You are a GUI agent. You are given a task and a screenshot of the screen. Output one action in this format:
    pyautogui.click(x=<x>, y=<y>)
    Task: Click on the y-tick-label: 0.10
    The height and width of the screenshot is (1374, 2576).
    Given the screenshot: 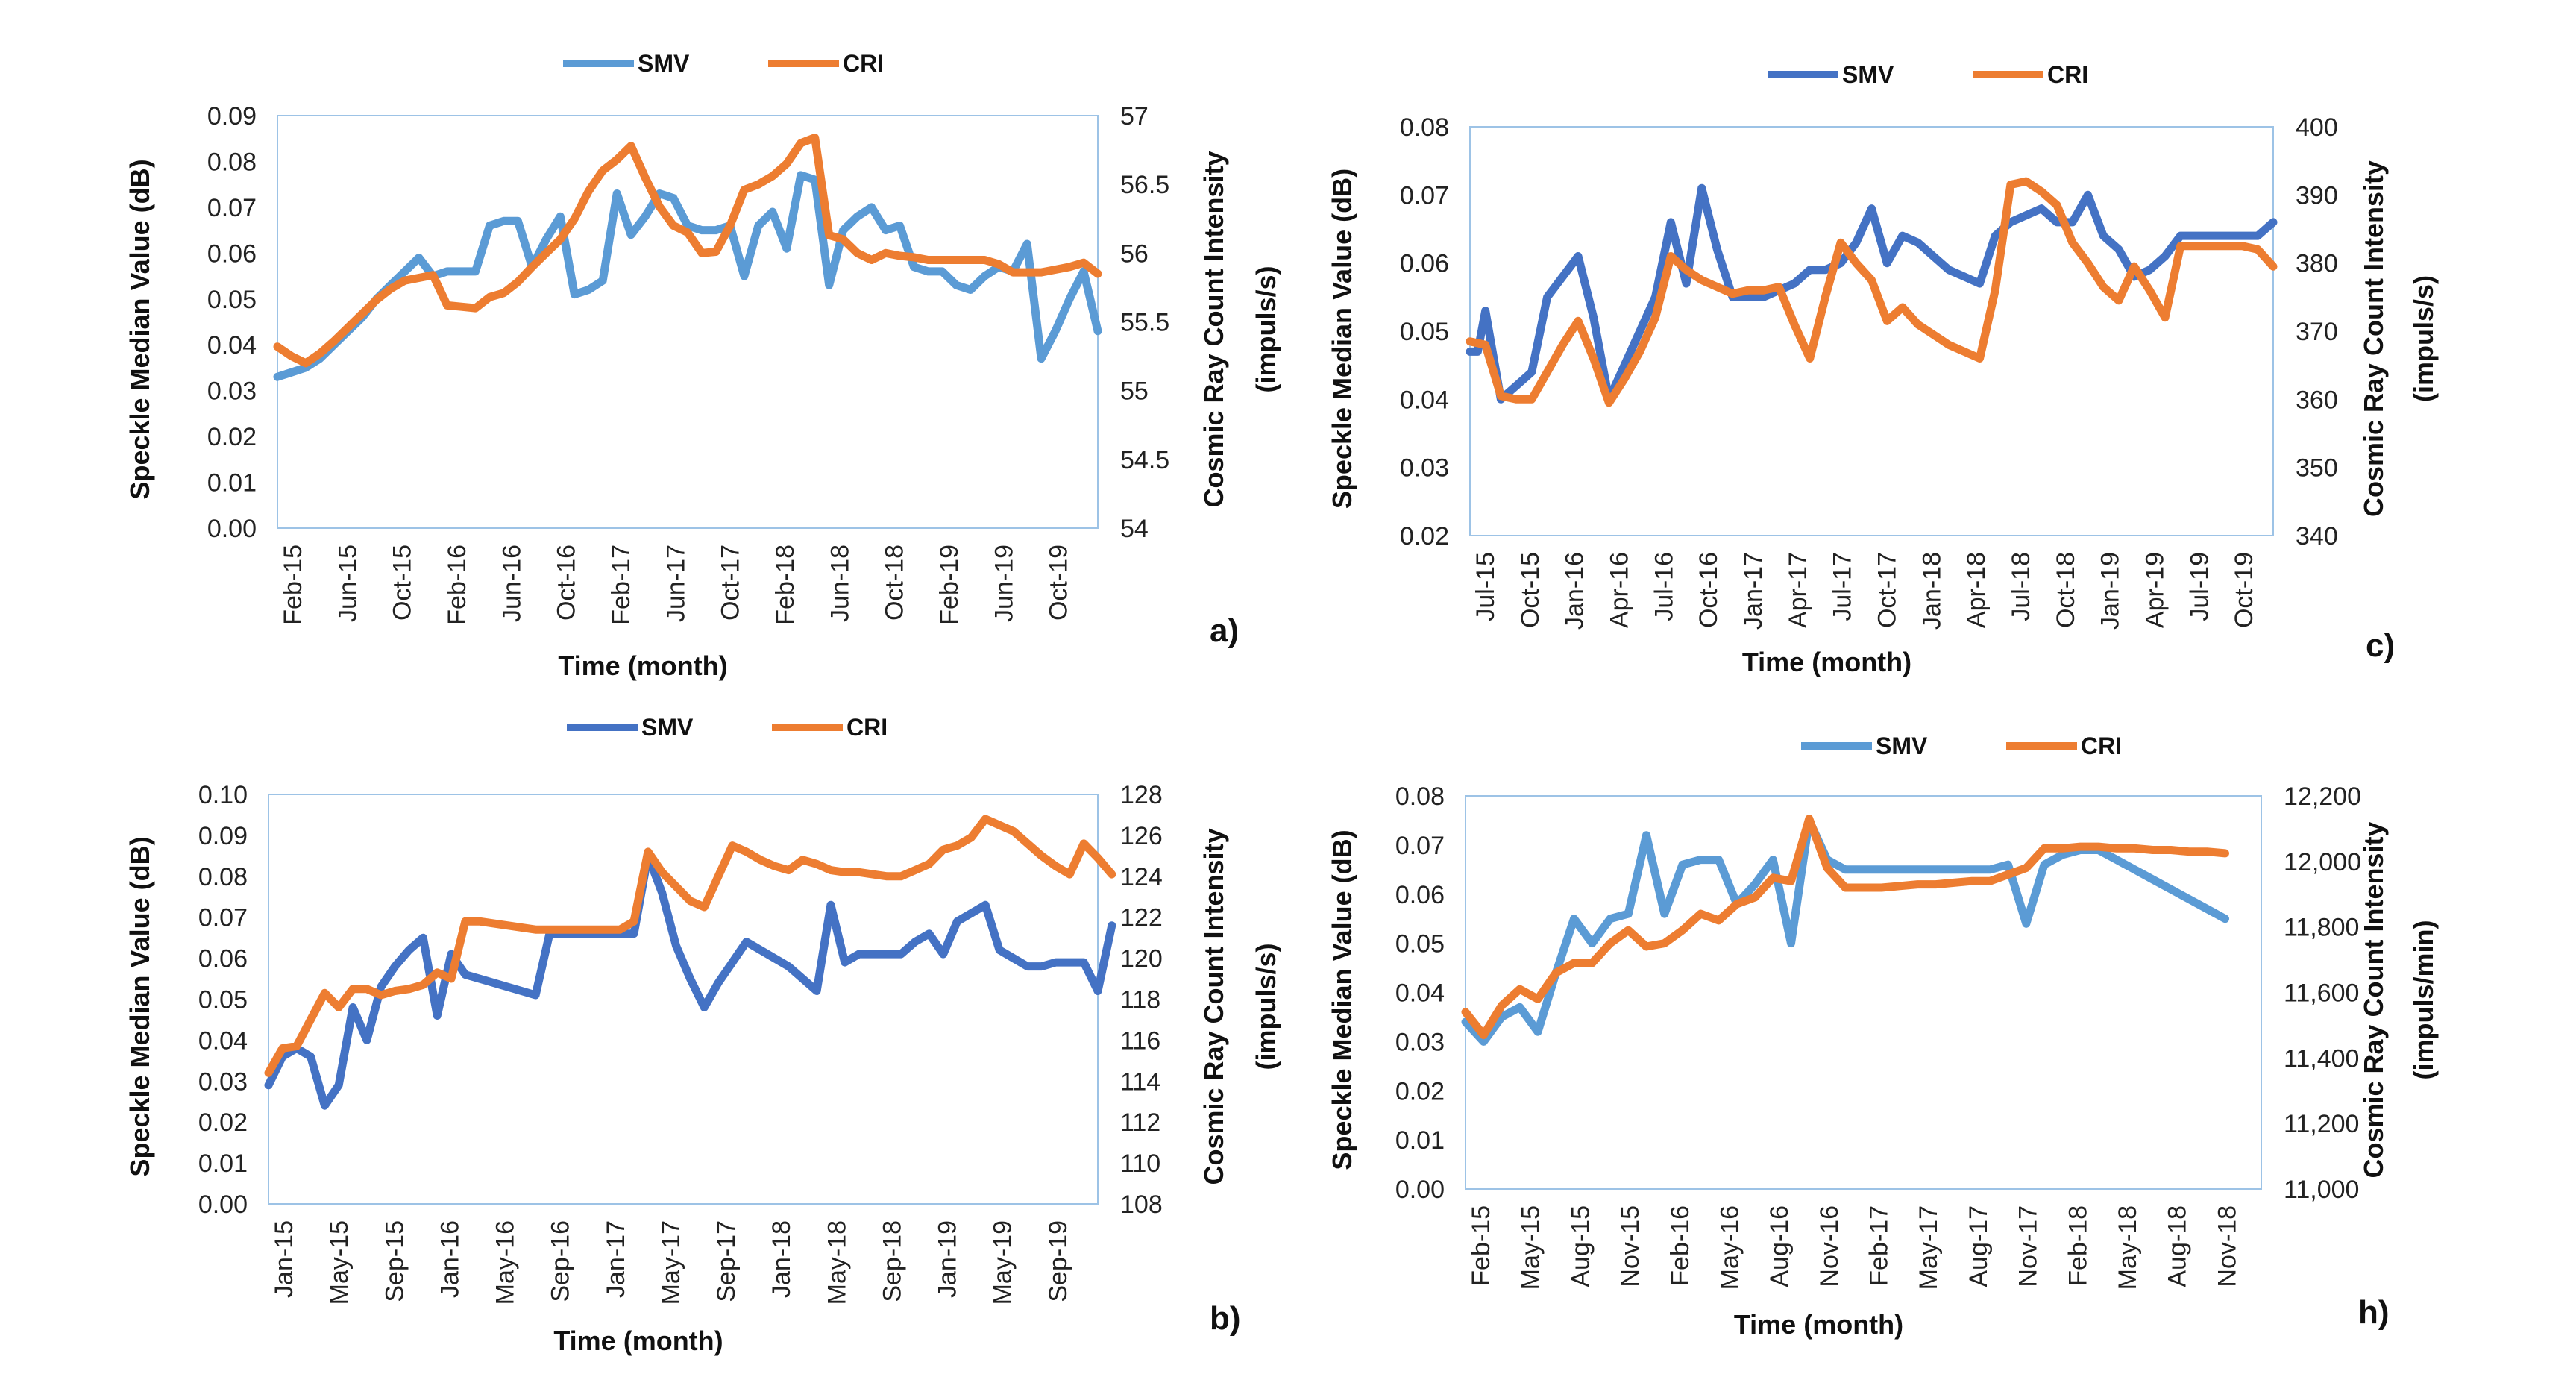 What is the action you would take?
    pyautogui.click(x=223, y=795)
    